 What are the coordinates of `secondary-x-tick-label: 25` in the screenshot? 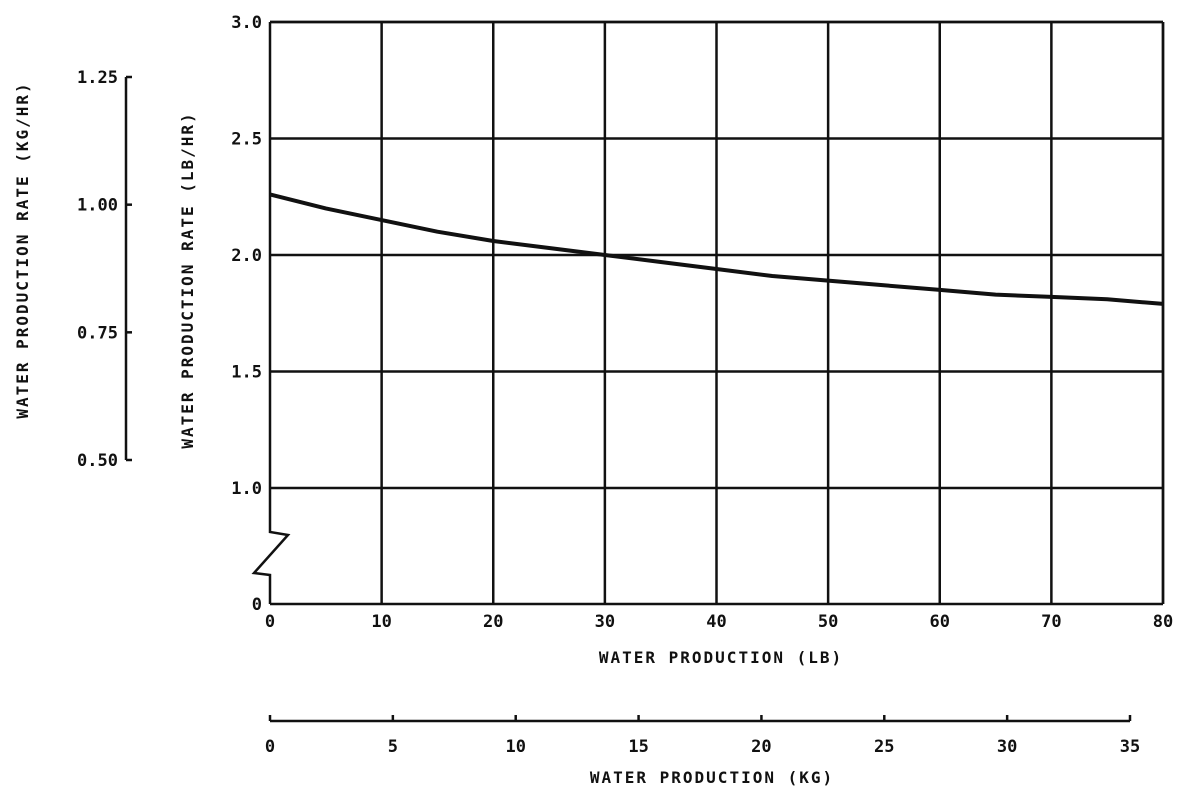 It's located at (884, 747).